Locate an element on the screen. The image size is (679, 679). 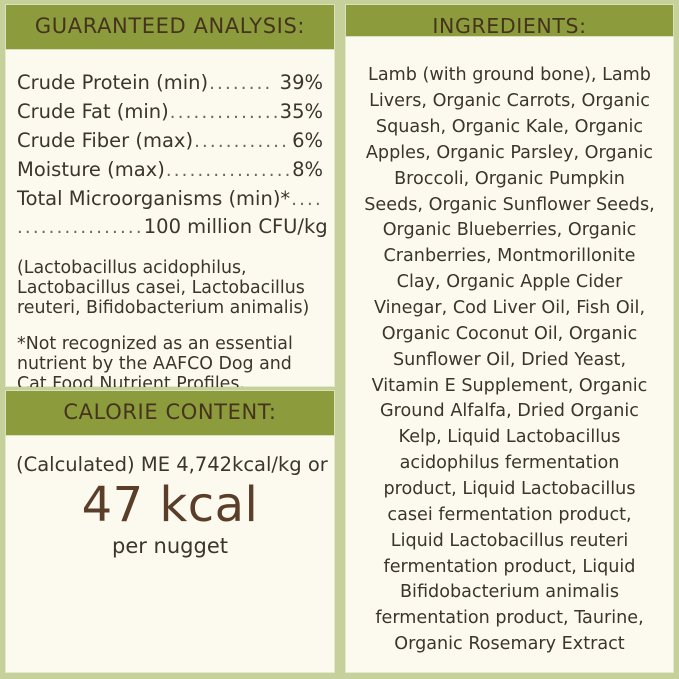
panel-gap is located at coordinates (170, 388).